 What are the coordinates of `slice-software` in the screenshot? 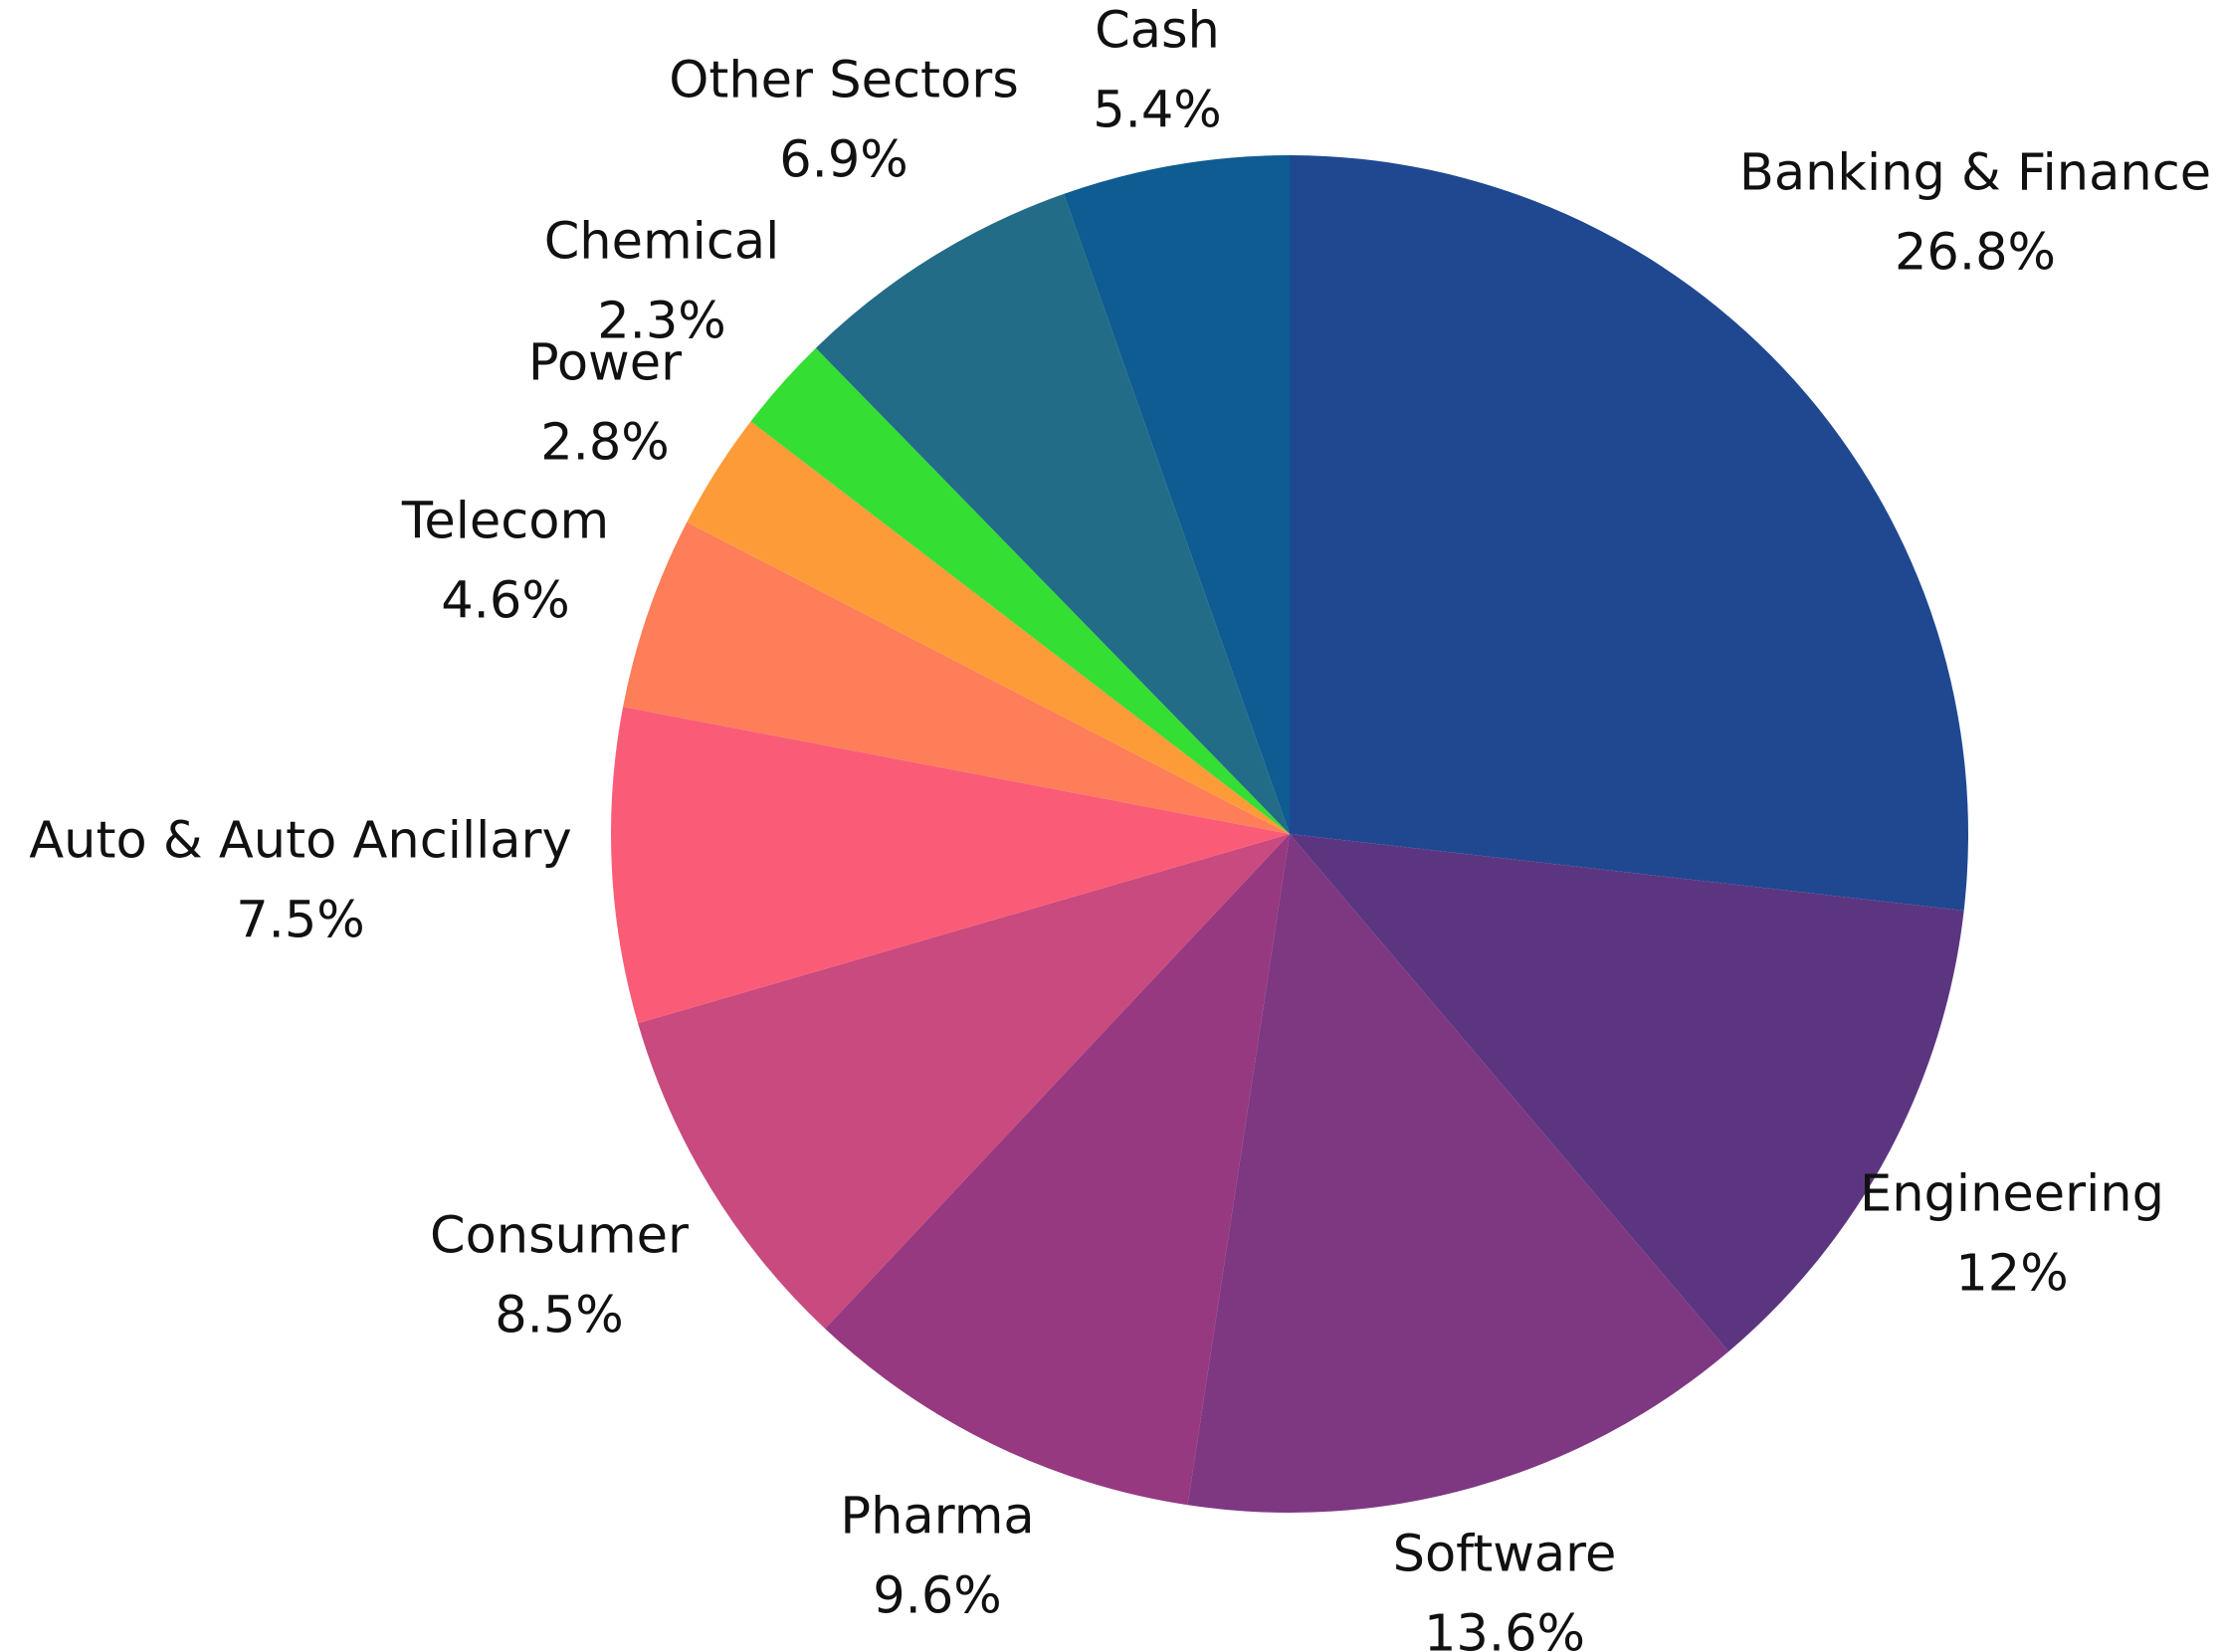 It's located at (1458, 1173).